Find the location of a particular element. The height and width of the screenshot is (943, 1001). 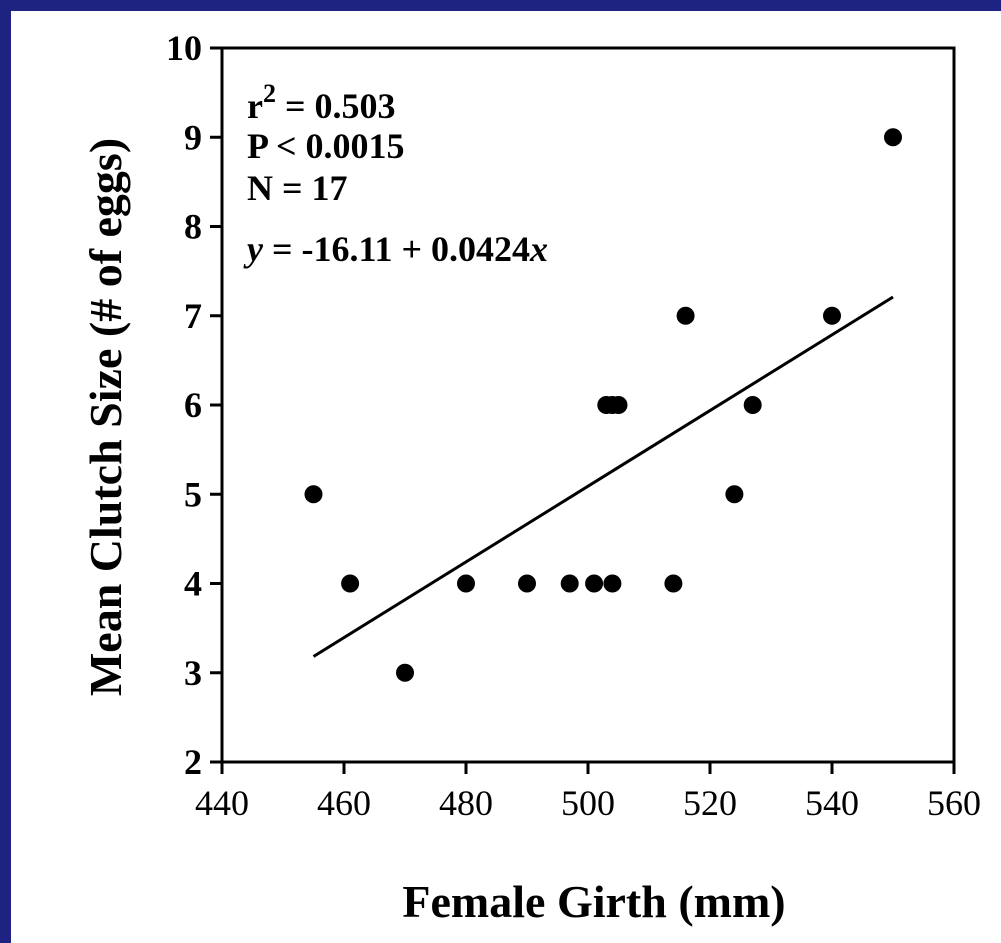

y-tick-label: 3 is located at coordinates (193, 673).